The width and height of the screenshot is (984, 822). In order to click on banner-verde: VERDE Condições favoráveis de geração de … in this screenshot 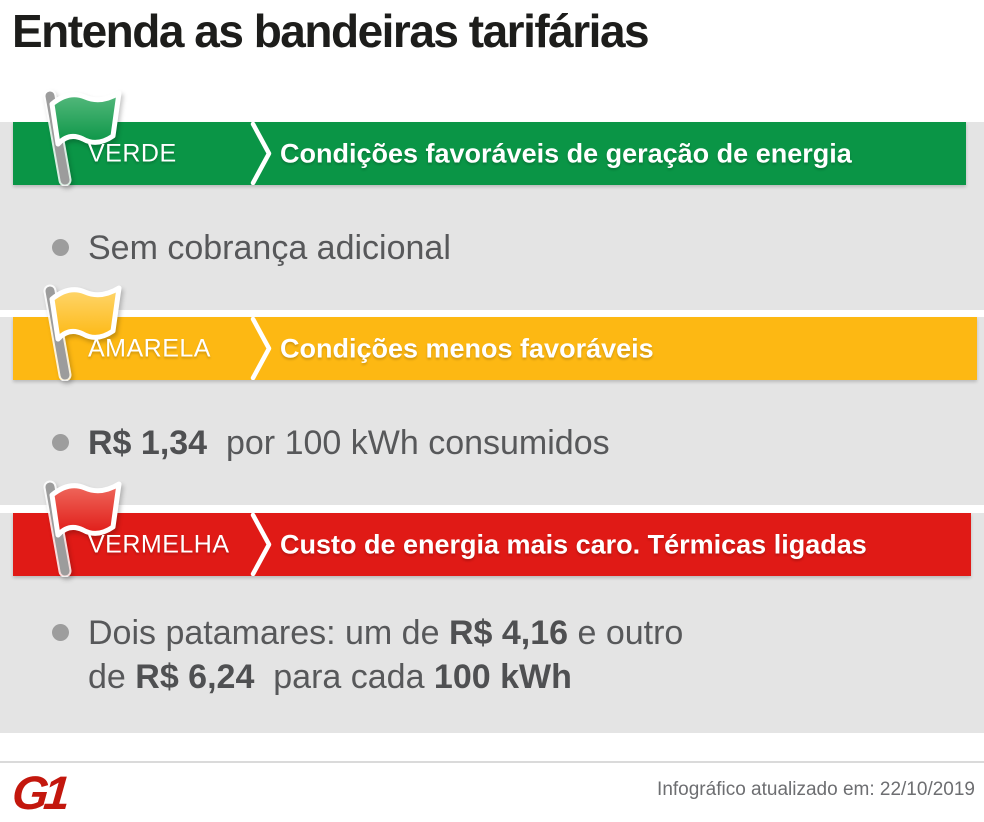, I will do `click(489, 137)`.